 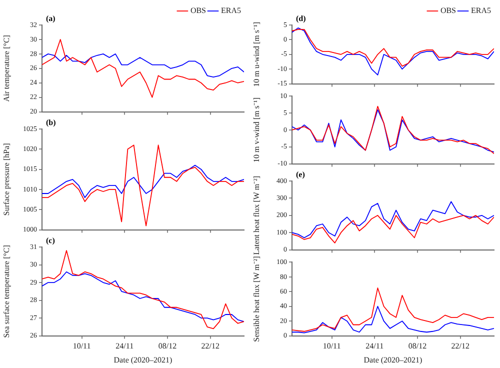 I want to click on y-axis-title: Sea surface temperature [°C], so click(x=6, y=291).